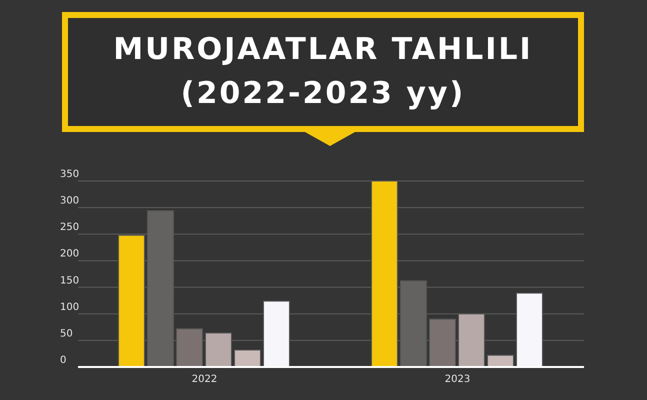  Describe the element at coordinates (323, 94) in the screenshot. I see `chart-subtitle: (2022-2023 yy)` at that location.